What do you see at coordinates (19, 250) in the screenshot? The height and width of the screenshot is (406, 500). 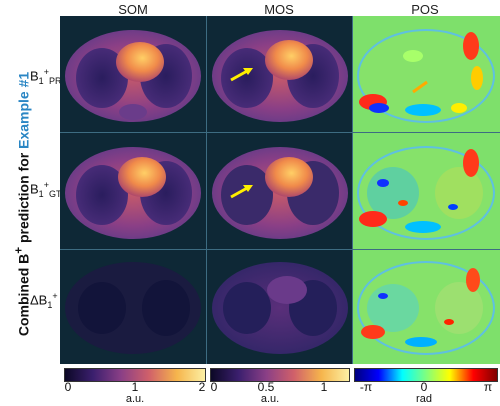 I see `title-sup: +` at bounding box center [19, 250].